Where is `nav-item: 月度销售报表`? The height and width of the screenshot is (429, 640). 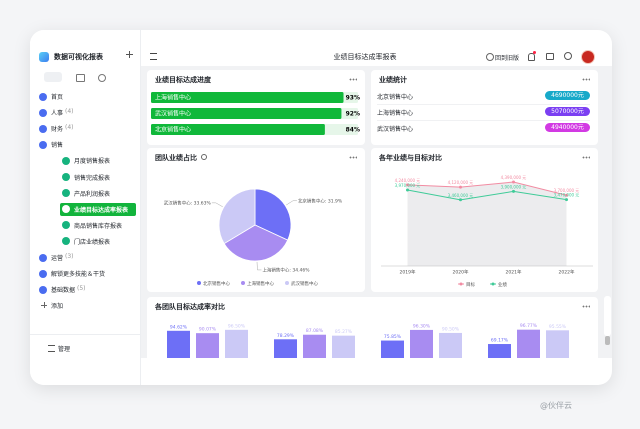
nav-item: 月度销售报表 is located at coordinates (92, 162).